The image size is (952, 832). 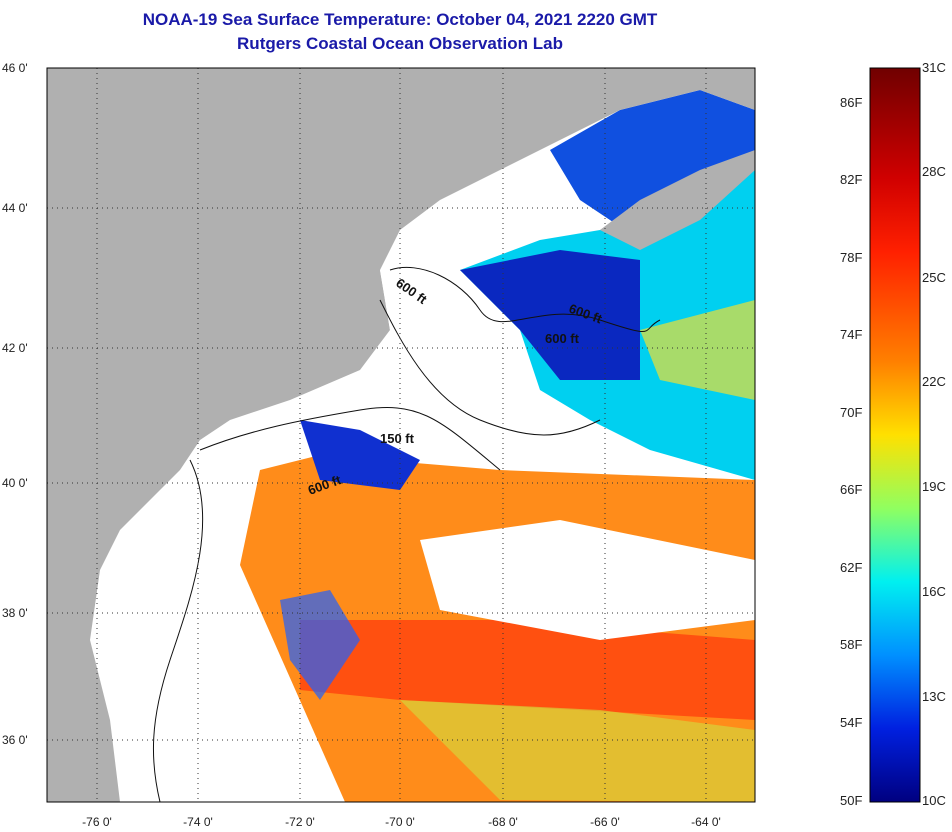 I want to click on colorbar-f-label: 62F, so click(x=851, y=567).